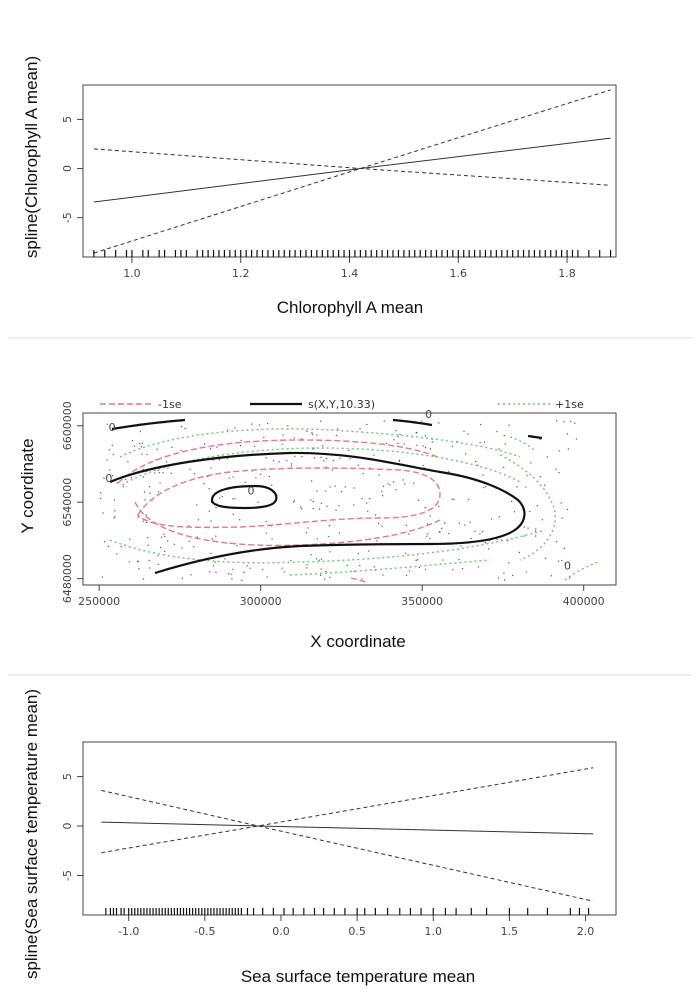  Describe the element at coordinates (281, 931) in the screenshot. I see `x-tick-label: 0.0` at that location.